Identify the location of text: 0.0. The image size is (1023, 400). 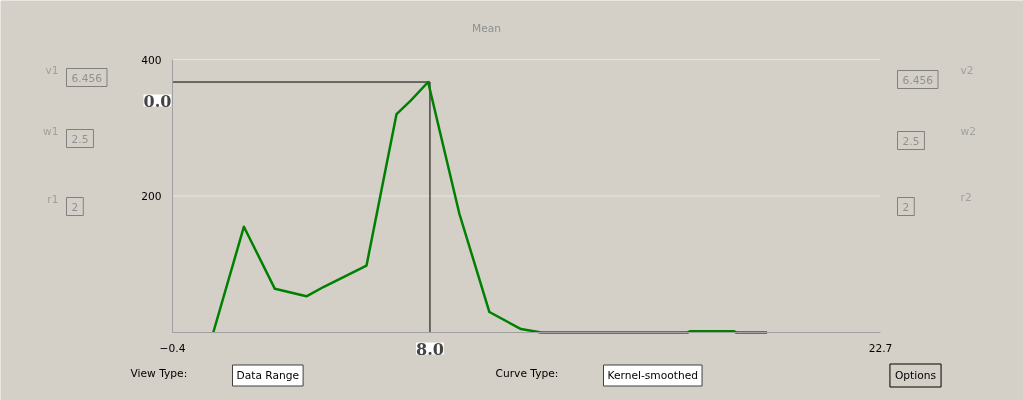
(157, 101).